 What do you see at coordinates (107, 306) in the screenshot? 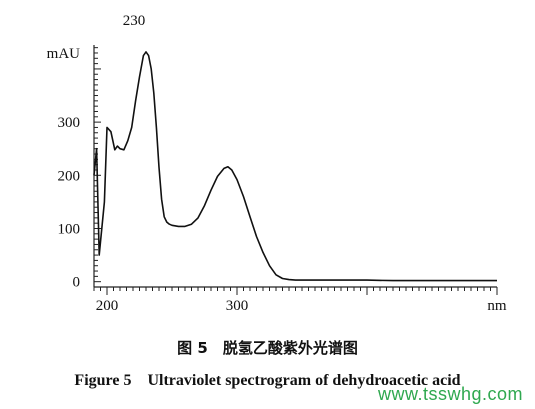
I see `x-tick-label: 200` at bounding box center [107, 306].